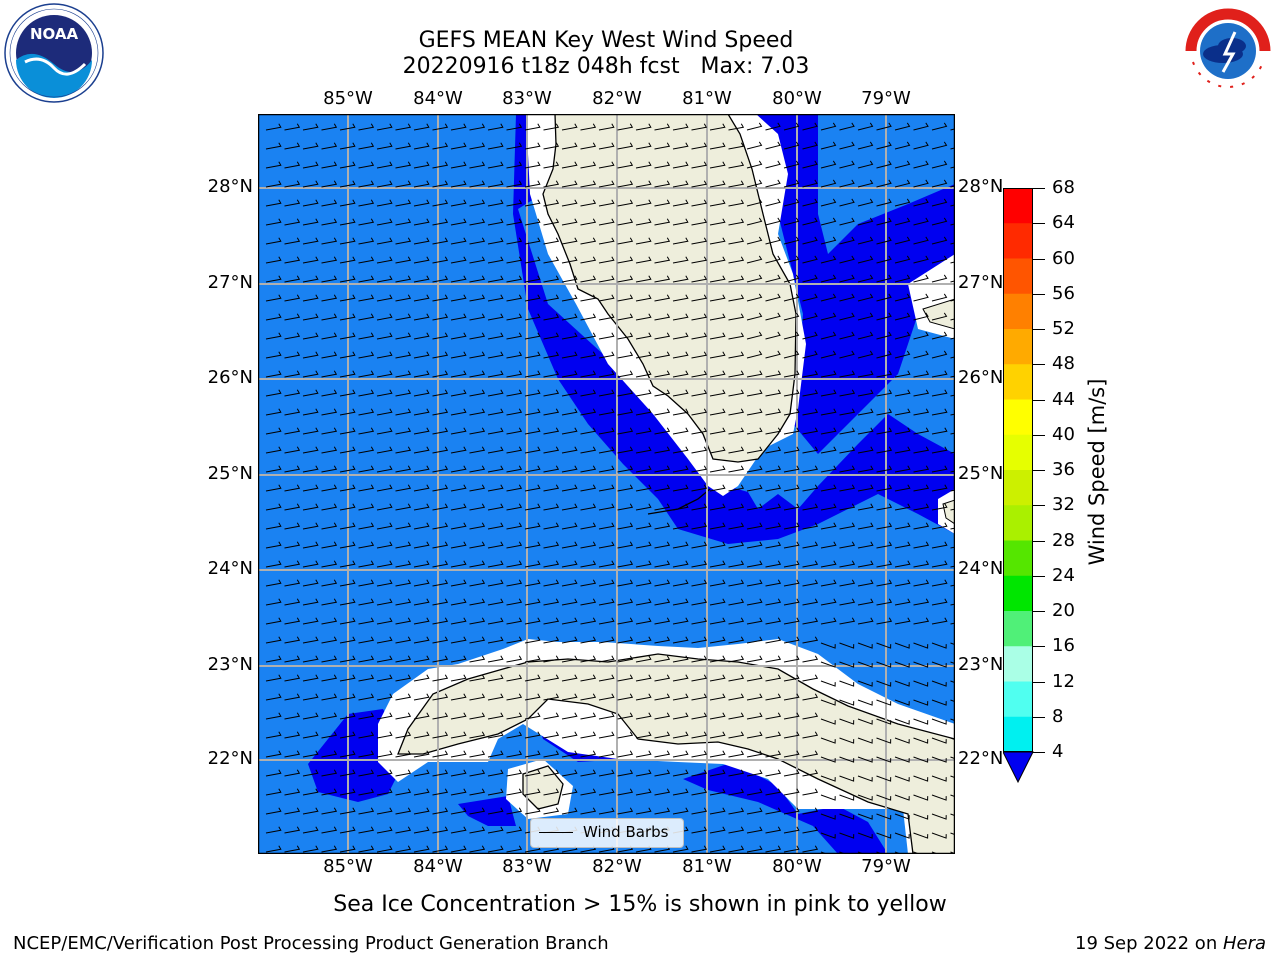 This screenshot has width=1280, height=960. What do you see at coordinates (1063, 646) in the screenshot?
I see `colorbar-tick: 16` at bounding box center [1063, 646].